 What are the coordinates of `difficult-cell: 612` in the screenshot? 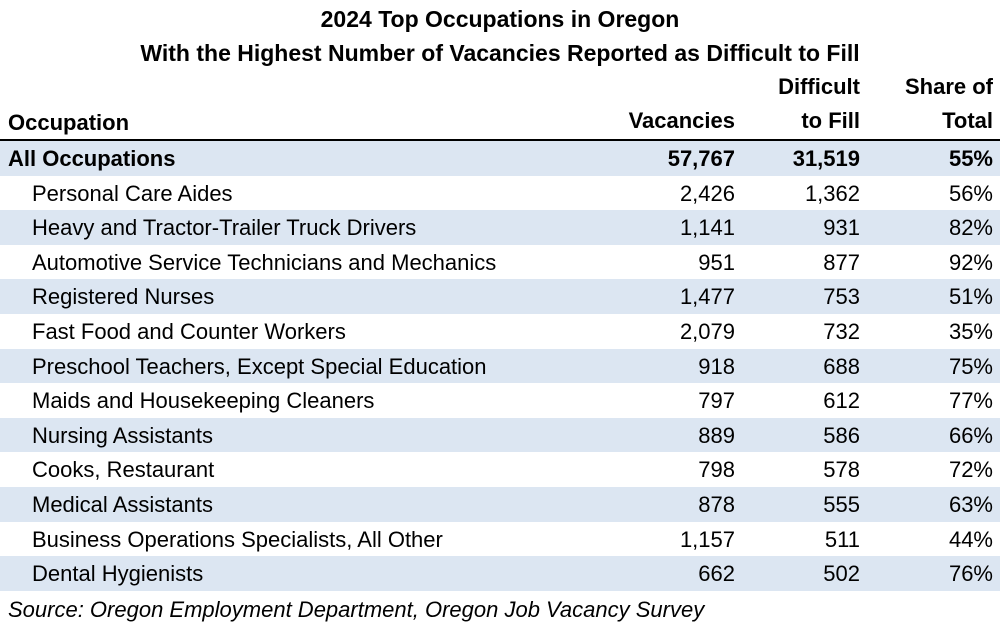 It's located at (841, 401).